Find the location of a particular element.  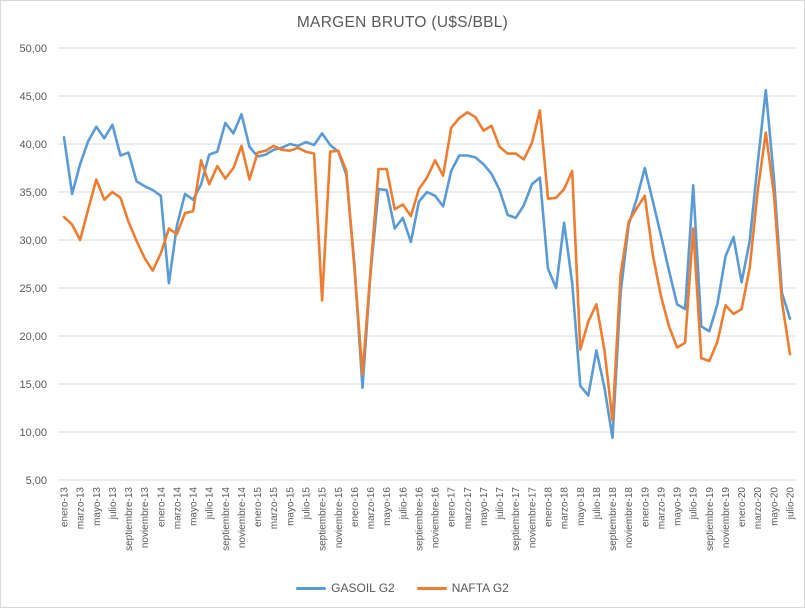

y-tick-label: 30,00 is located at coordinates (33, 241).